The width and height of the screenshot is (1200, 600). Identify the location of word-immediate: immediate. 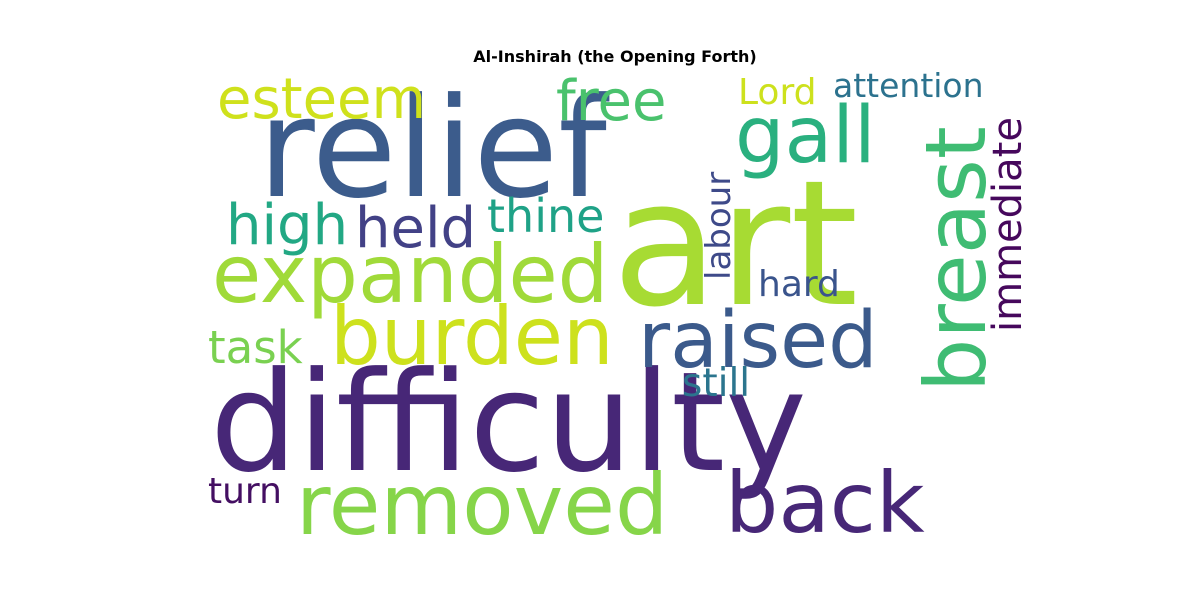
(1008, 224).